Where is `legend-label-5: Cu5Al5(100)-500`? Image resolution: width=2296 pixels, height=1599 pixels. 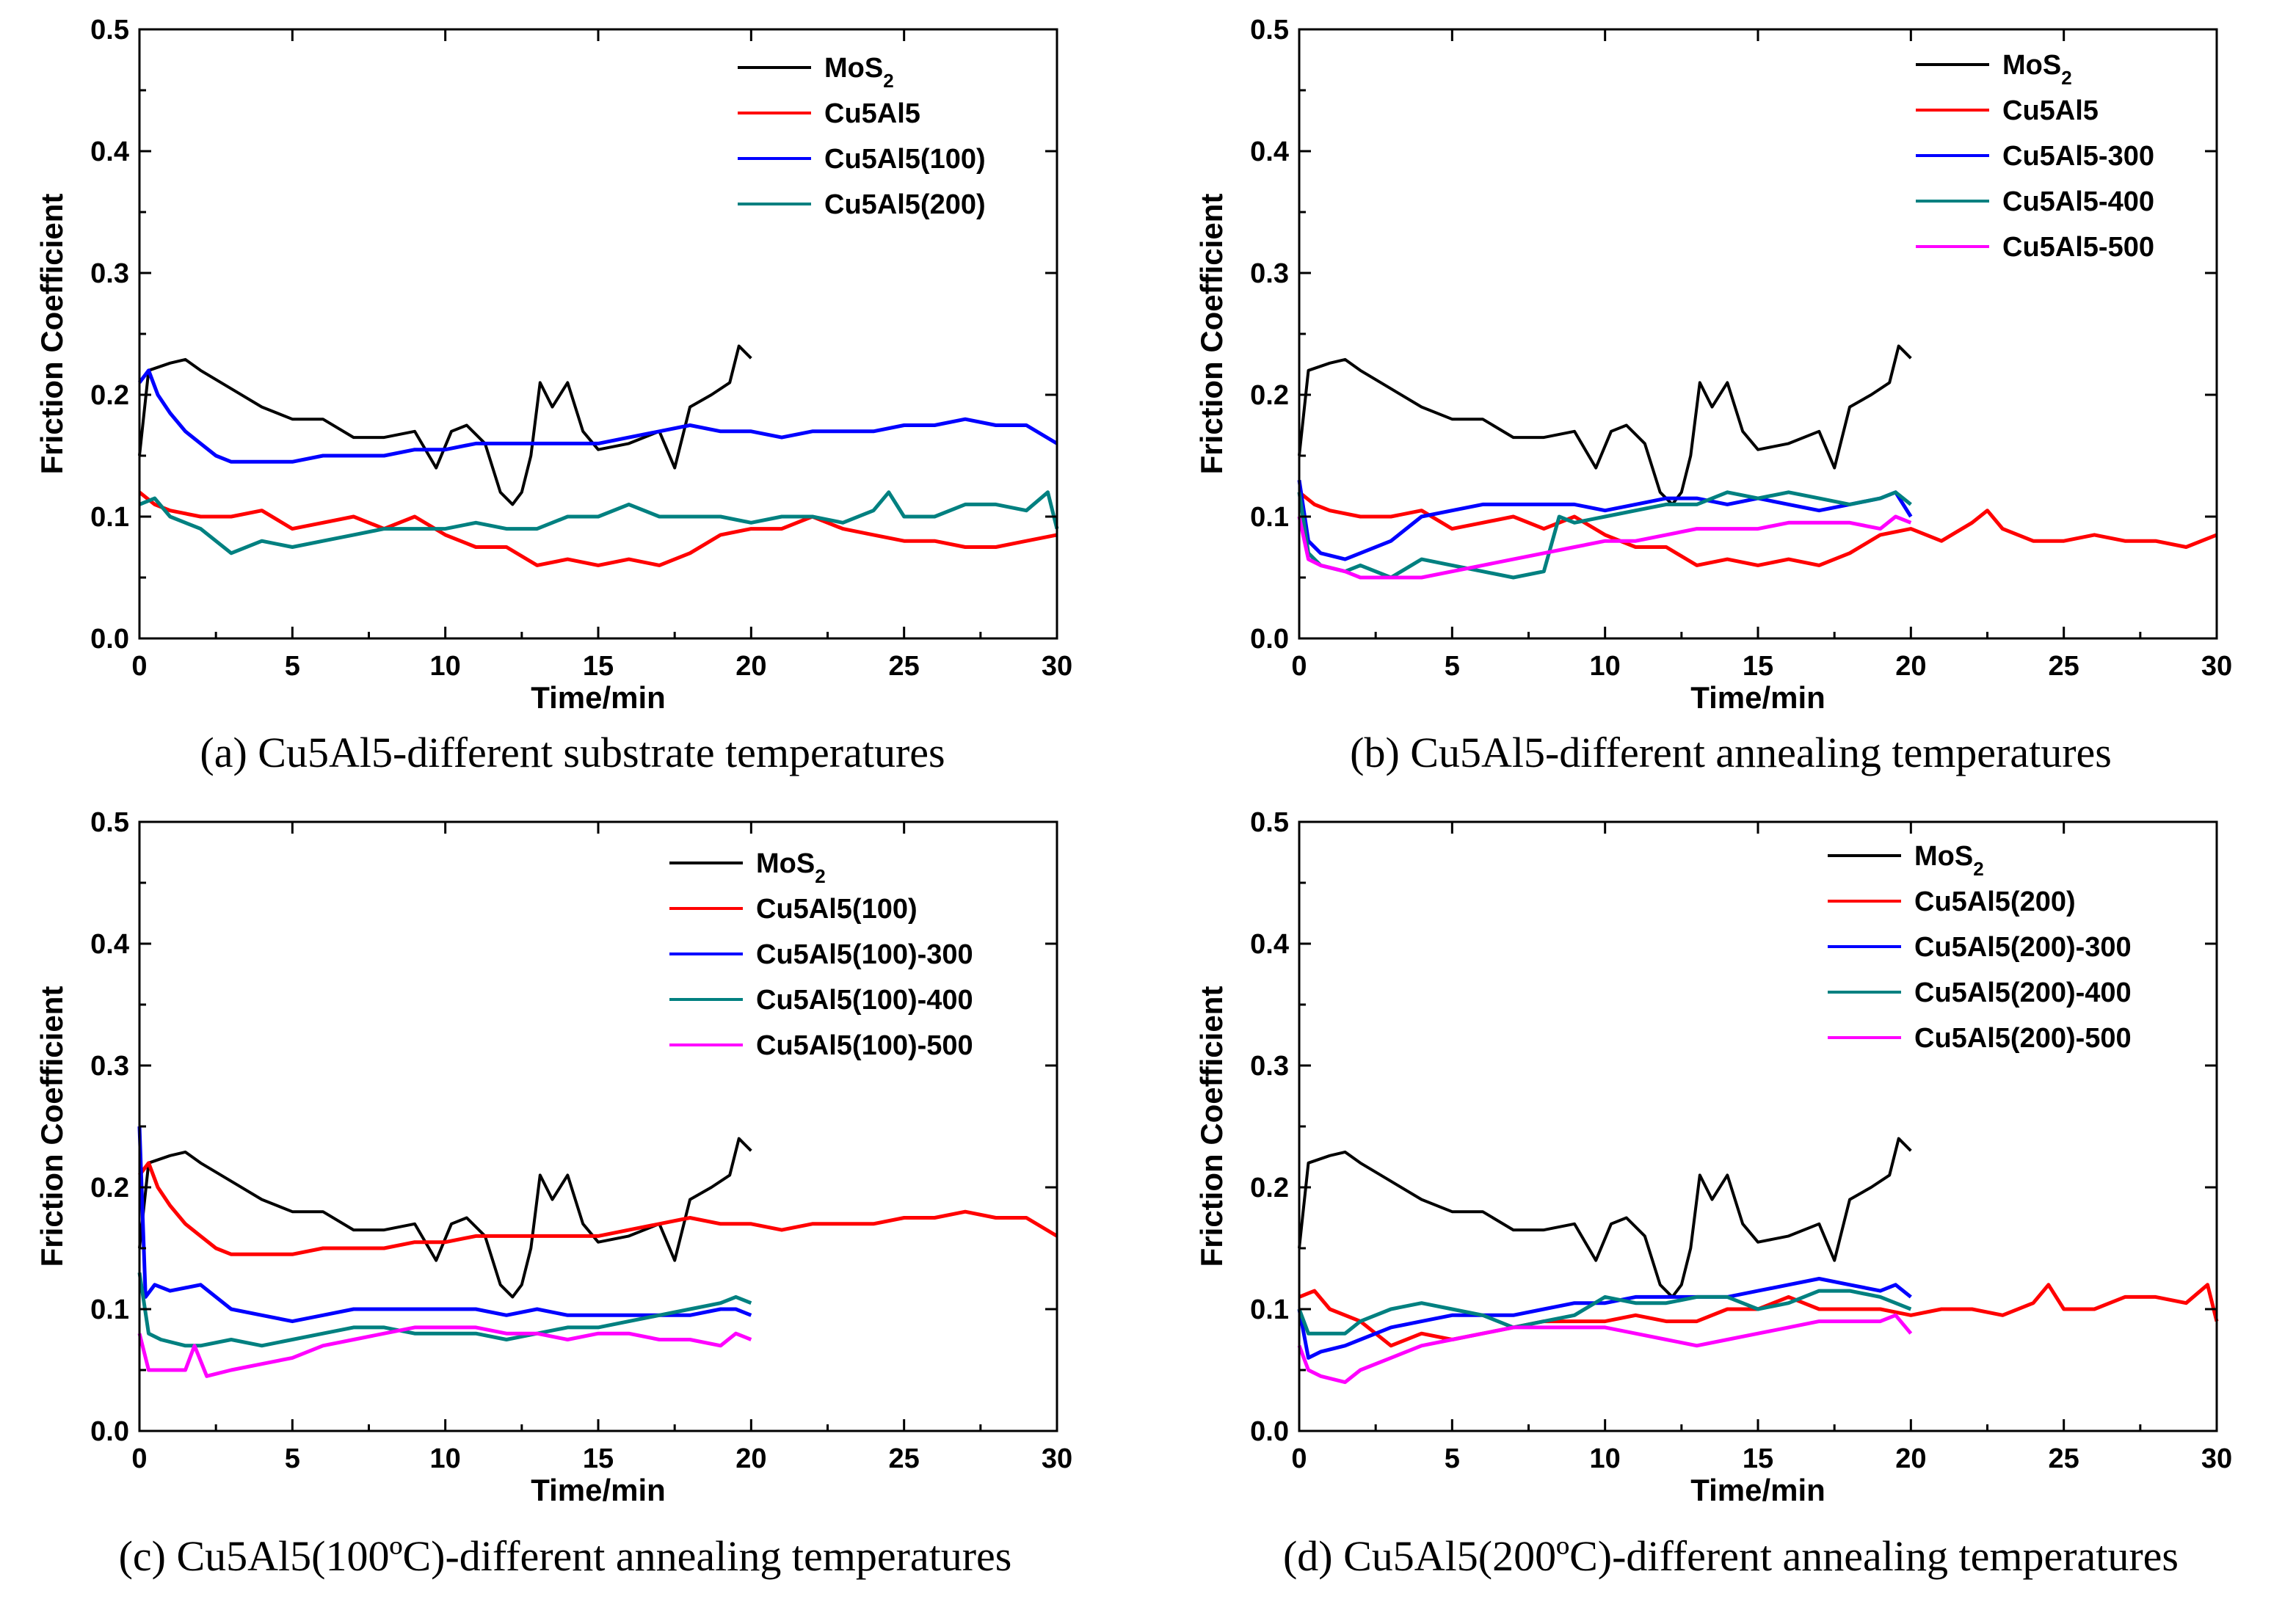
legend-label-5: Cu5Al5(100)-500 is located at coordinates (864, 1045).